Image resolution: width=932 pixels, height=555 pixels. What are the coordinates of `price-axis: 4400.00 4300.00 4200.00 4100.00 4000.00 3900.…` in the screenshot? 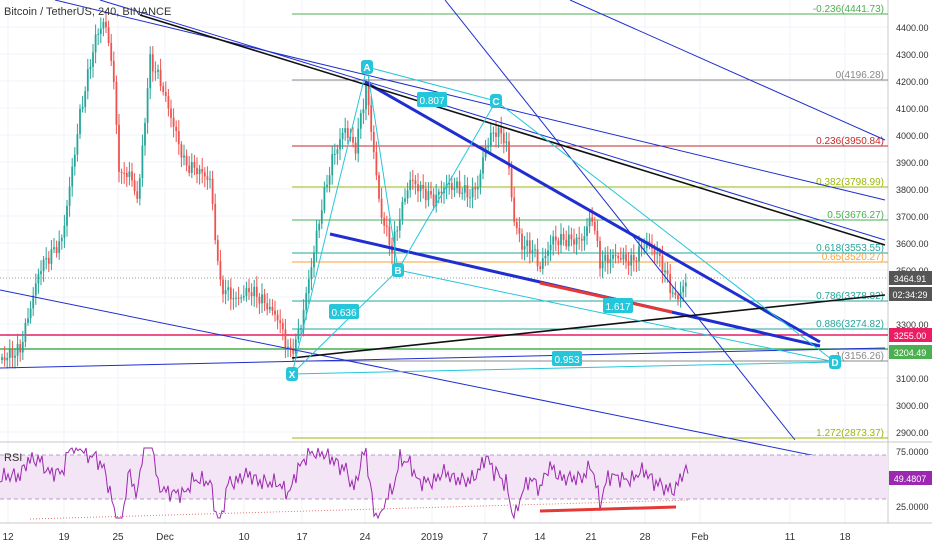 It's located at (910, 230).